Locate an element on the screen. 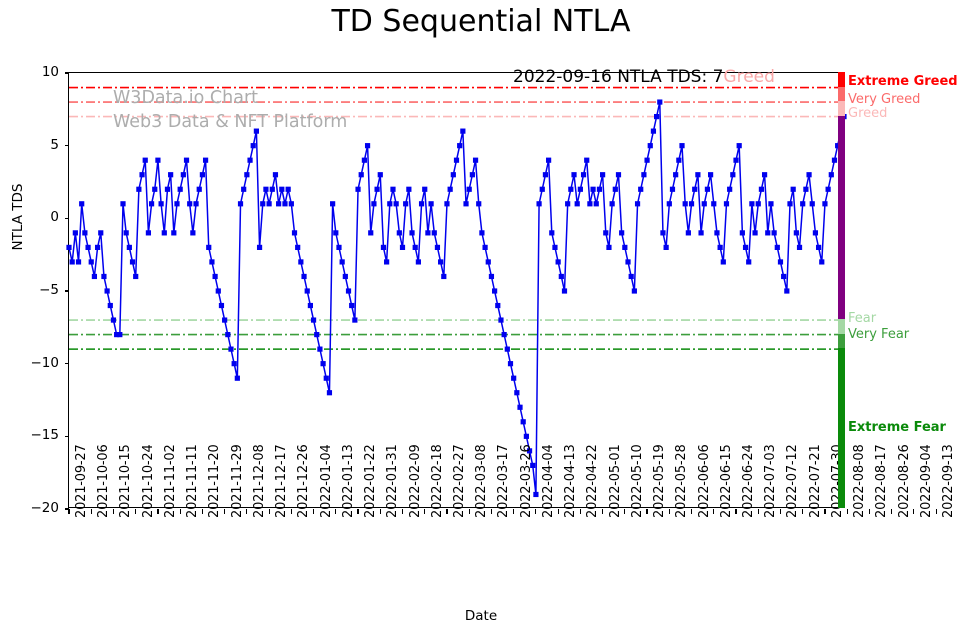 The width and height of the screenshot is (962, 633). sentiment-colorbar is located at coordinates (841, 290).